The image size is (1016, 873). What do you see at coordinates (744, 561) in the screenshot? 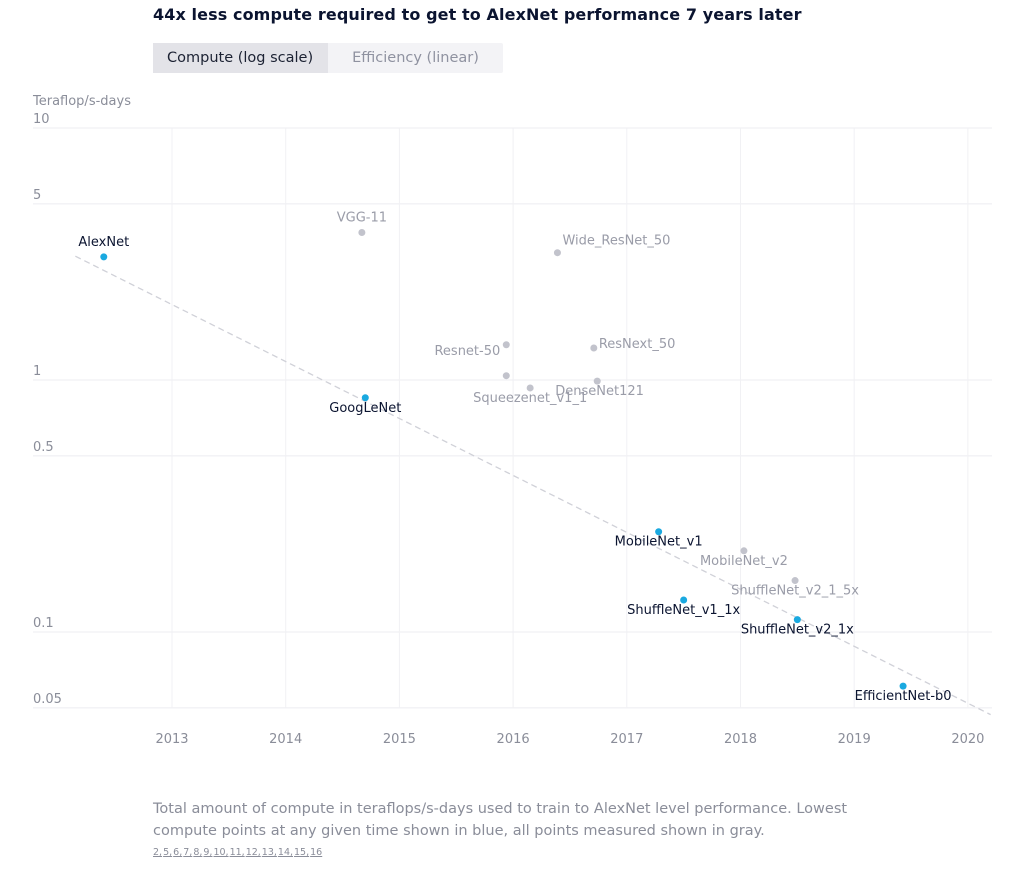
I see `point-label-mobilenet-v2: MobileNet_v2` at bounding box center [744, 561].